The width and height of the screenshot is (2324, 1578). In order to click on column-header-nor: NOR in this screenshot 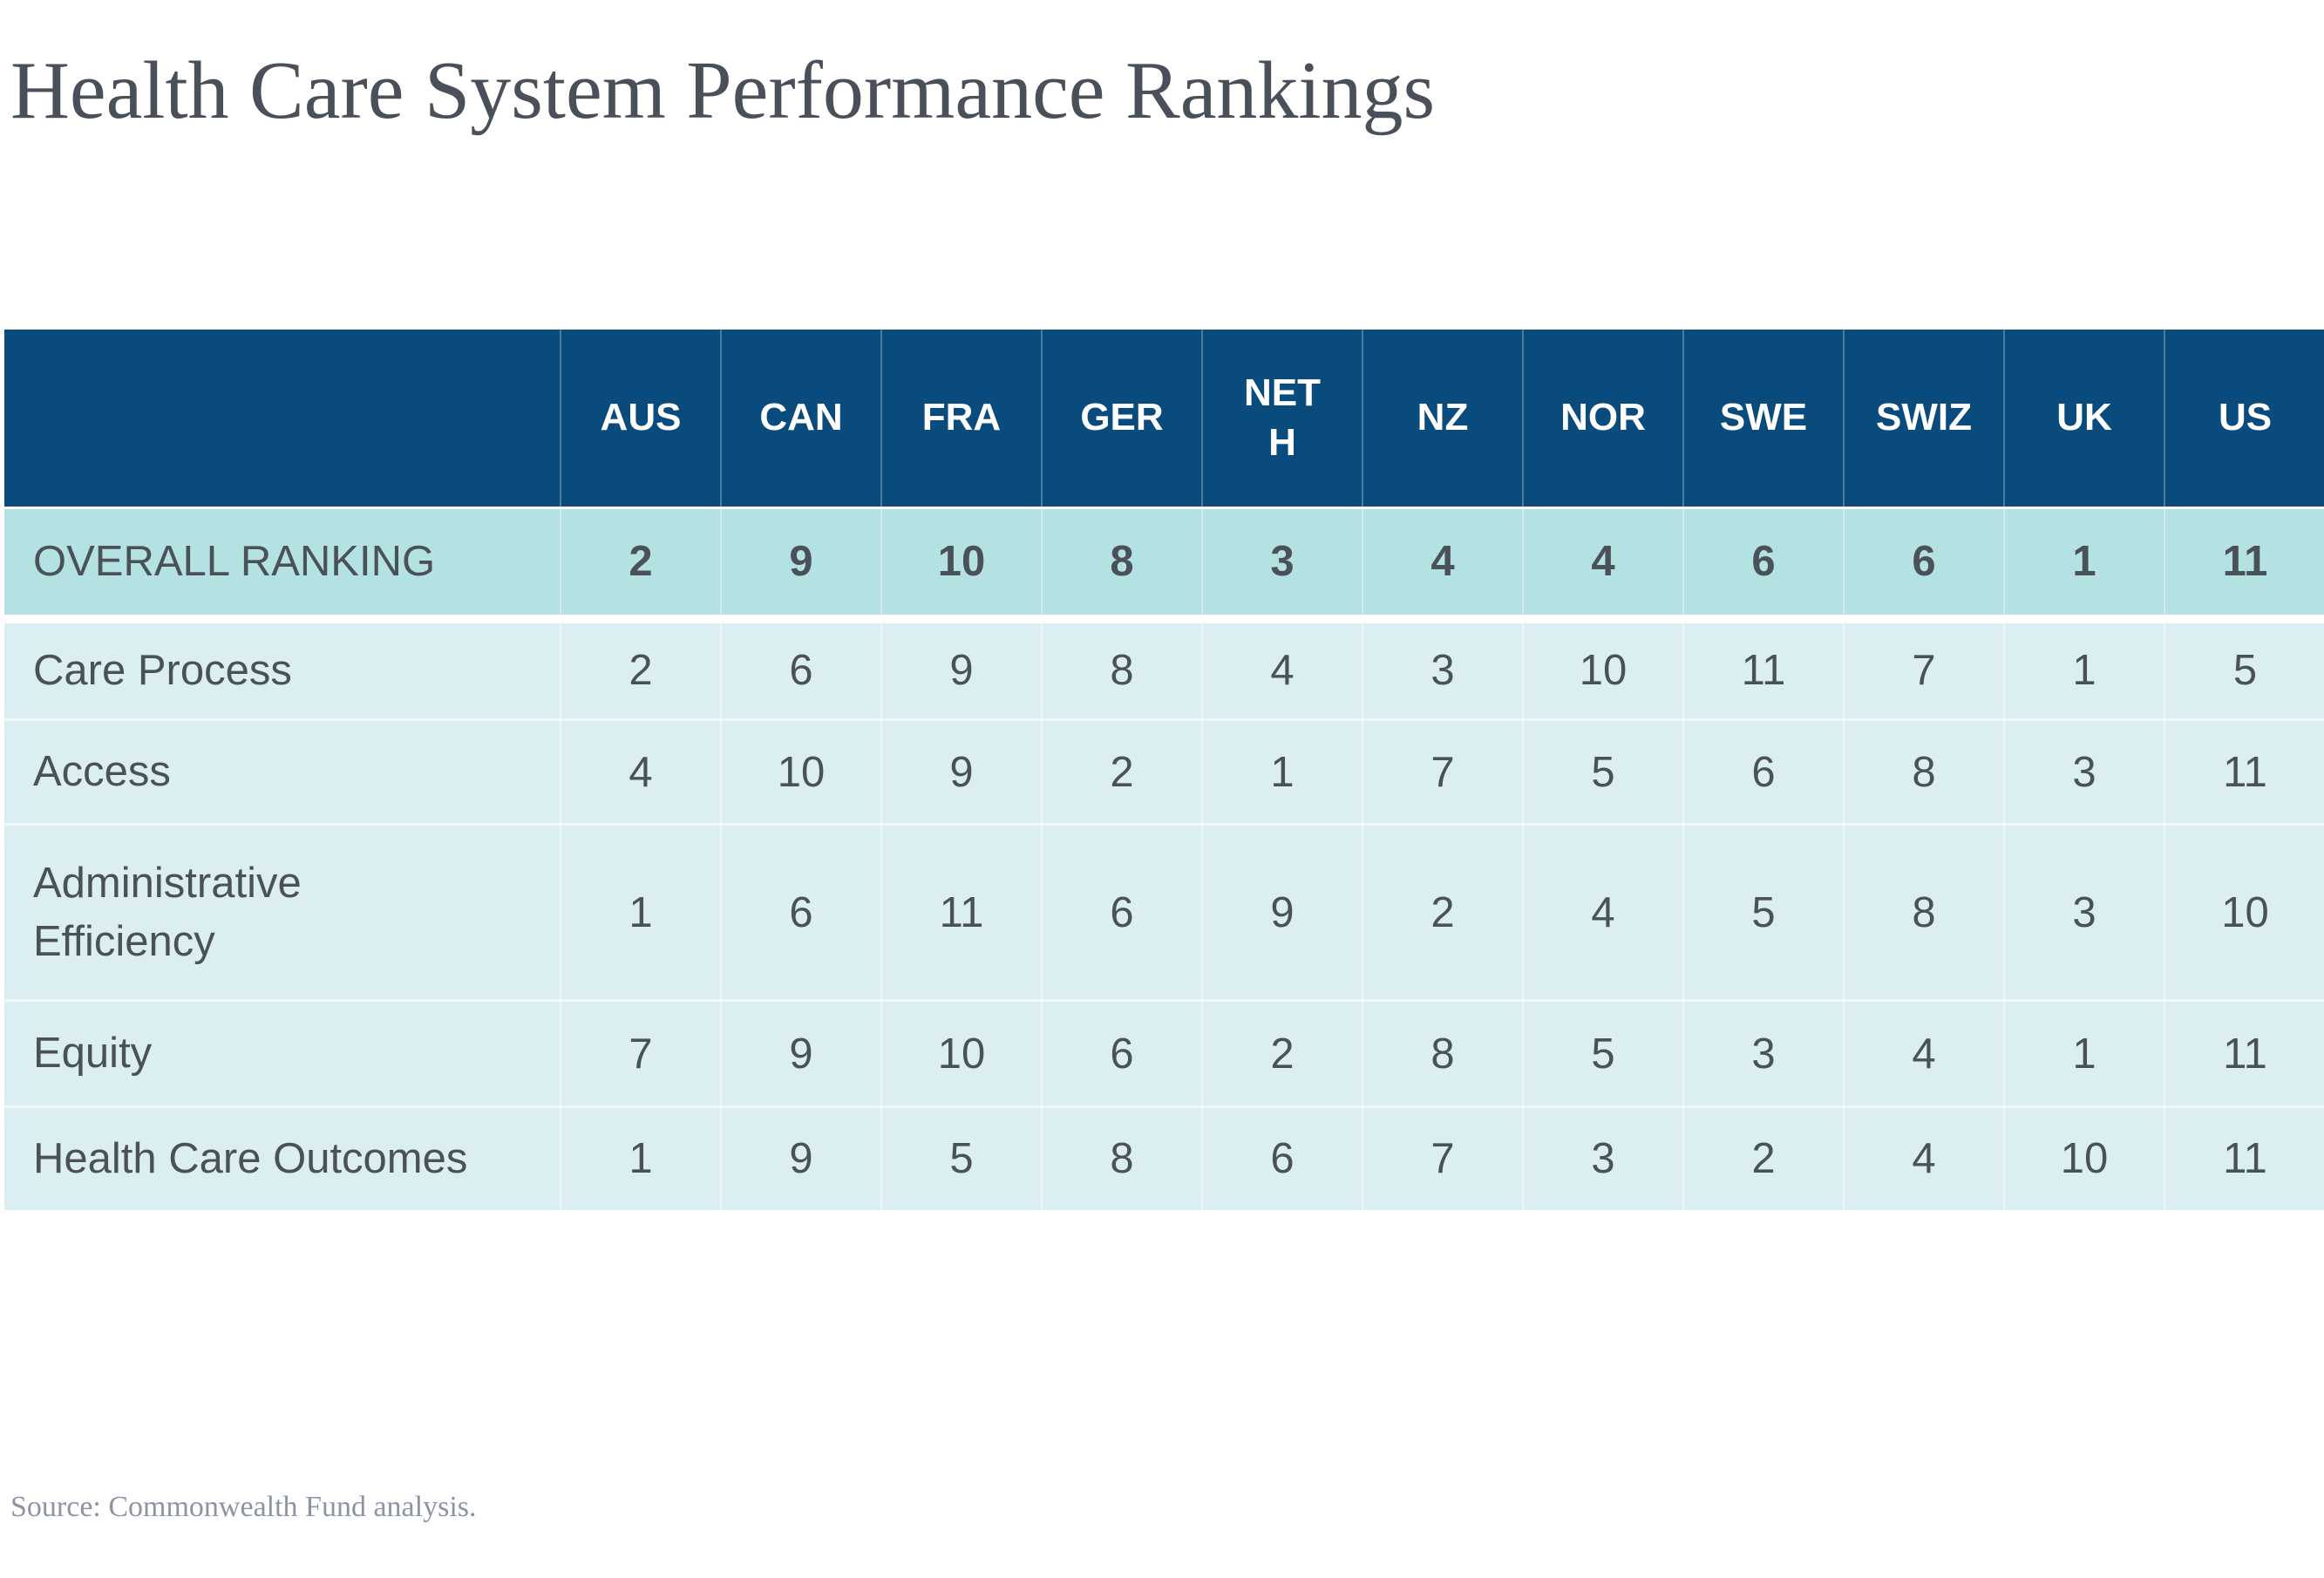, I will do `click(1602, 419)`.